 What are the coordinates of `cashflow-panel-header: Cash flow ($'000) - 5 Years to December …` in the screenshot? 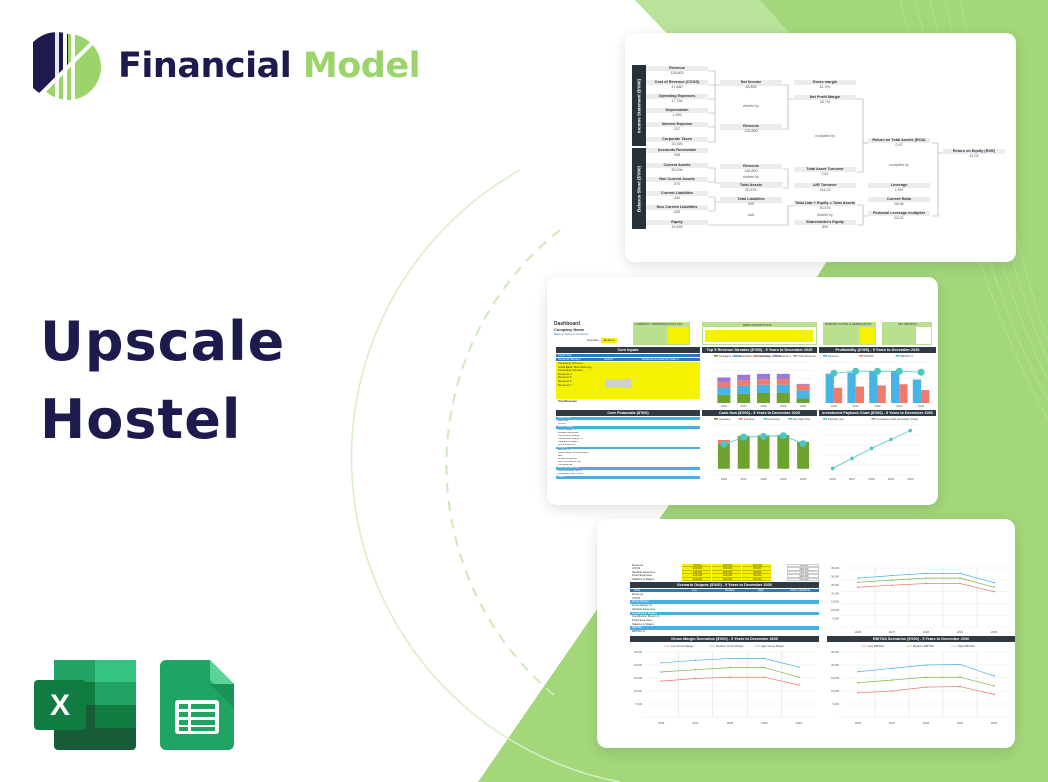 It's located at (759, 413).